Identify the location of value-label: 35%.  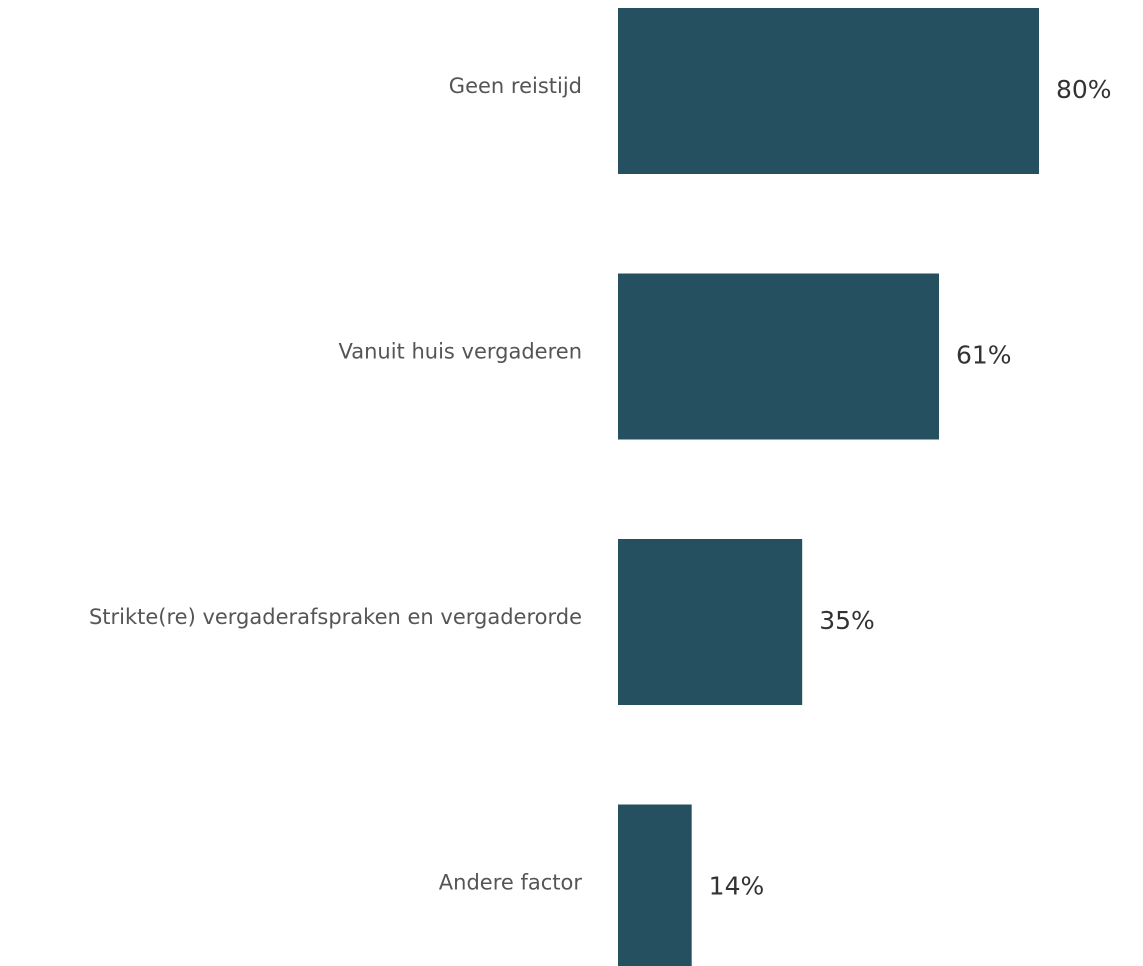
(847, 620).